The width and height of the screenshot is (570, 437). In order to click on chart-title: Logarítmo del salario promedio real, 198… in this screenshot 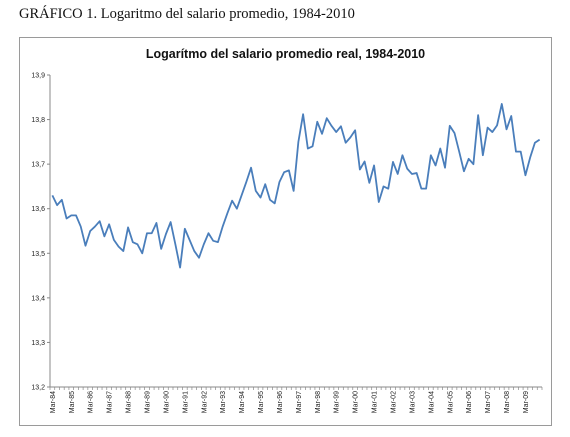, I will do `click(285, 54)`.